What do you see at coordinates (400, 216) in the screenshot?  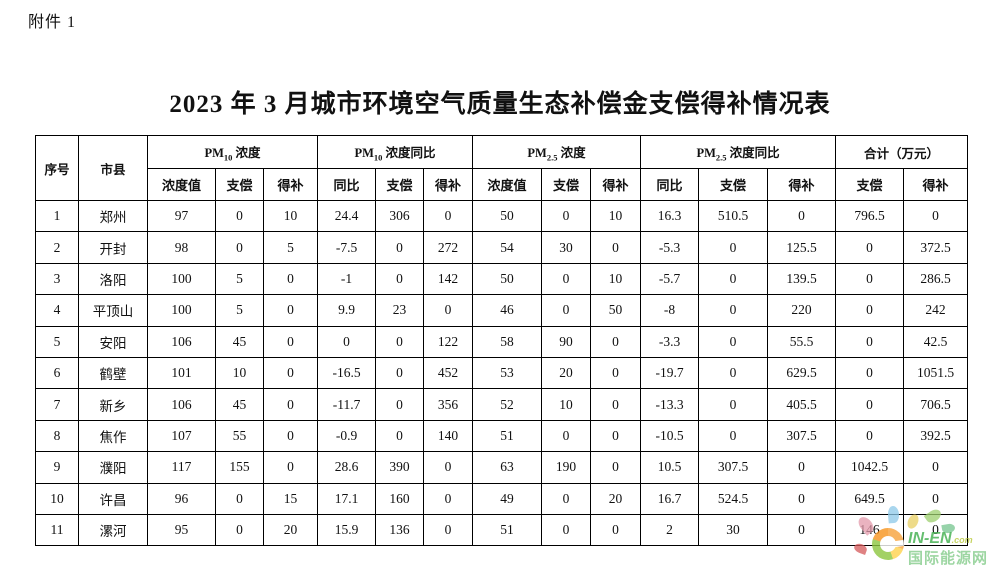 I see `value-cell: 306` at bounding box center [400, 216].